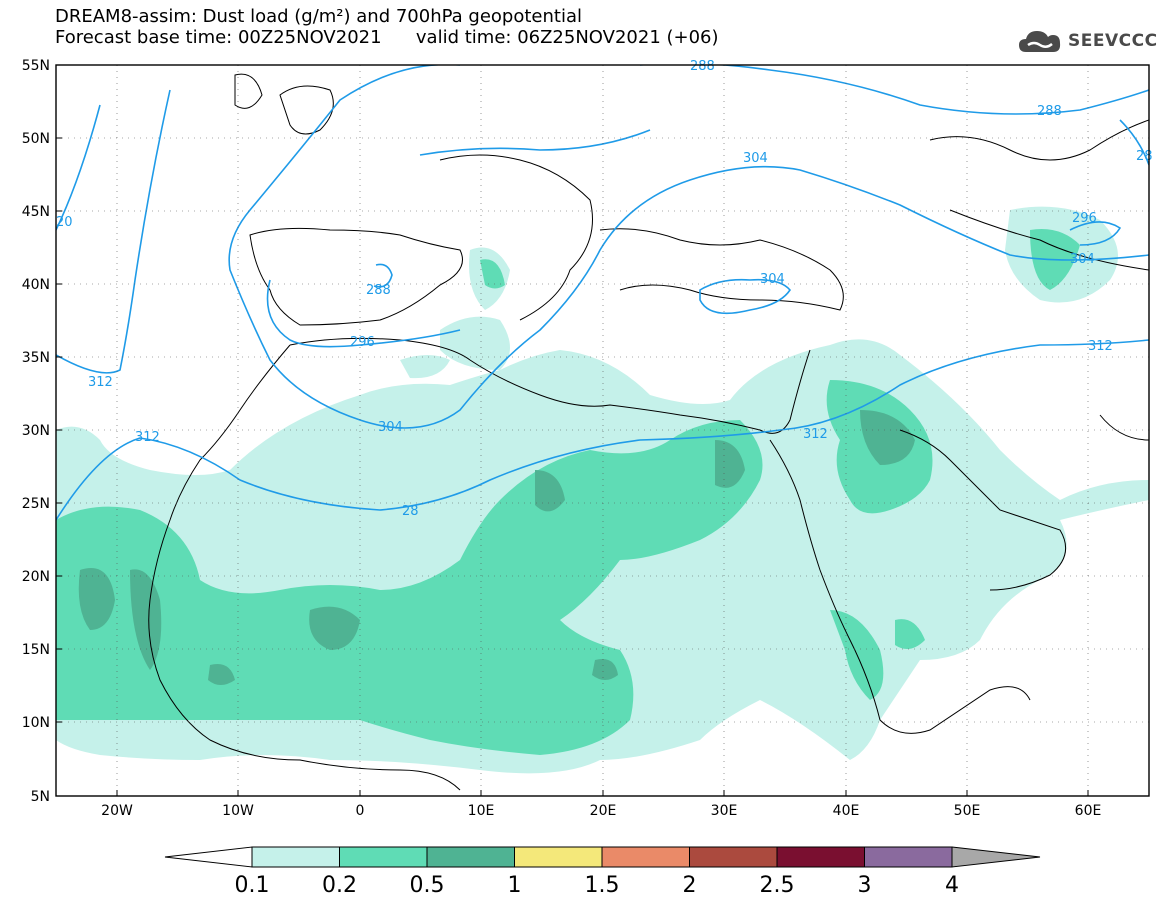  Describe the element at coordinates (777, 885) in the screenshot. I see `colorbar-label: 2.5` at that location.